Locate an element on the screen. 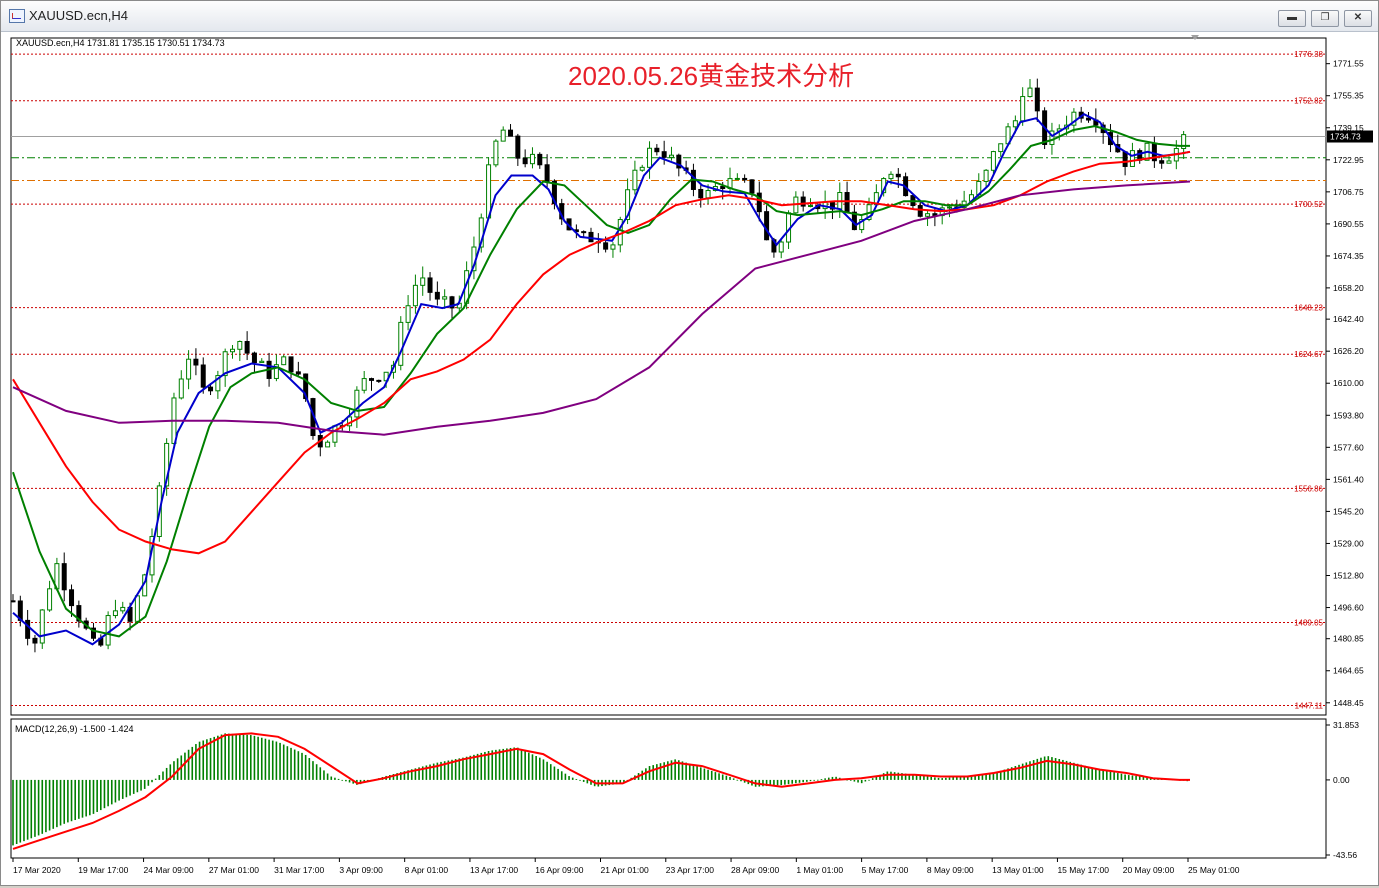 This screenshot has width=1379, height=888. price-tick-label: 1464.65 is located at coordinates (1348, 671).